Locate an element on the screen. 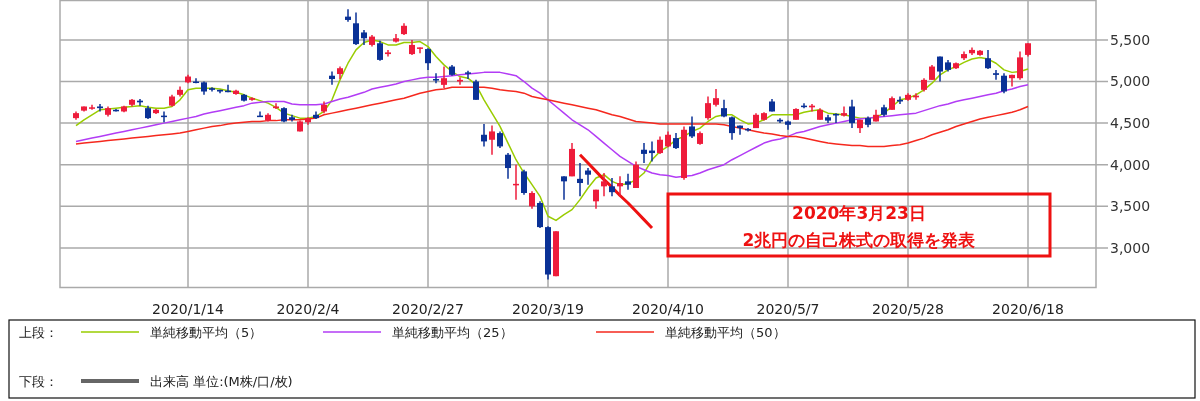 The image size is (1200, 401). x-tick-label: 2020/2/4 is located at coordinates (308, 309).